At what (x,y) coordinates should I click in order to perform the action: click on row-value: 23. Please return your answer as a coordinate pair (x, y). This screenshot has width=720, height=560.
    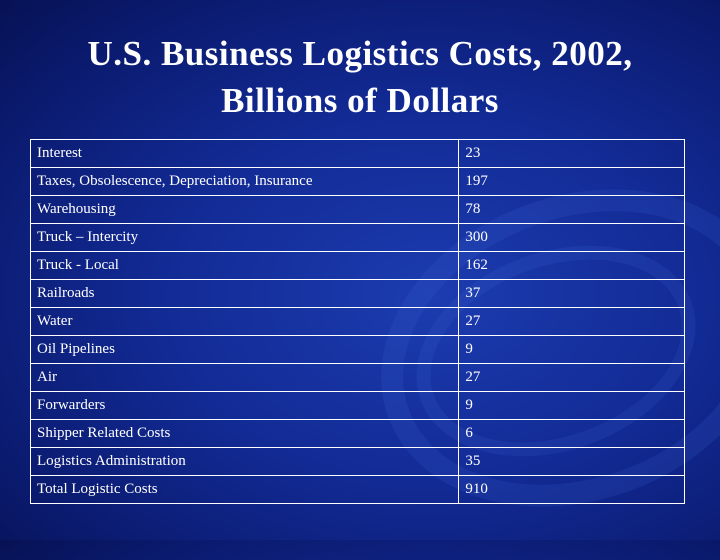
    Looking at the image, I should click on (571, 153).